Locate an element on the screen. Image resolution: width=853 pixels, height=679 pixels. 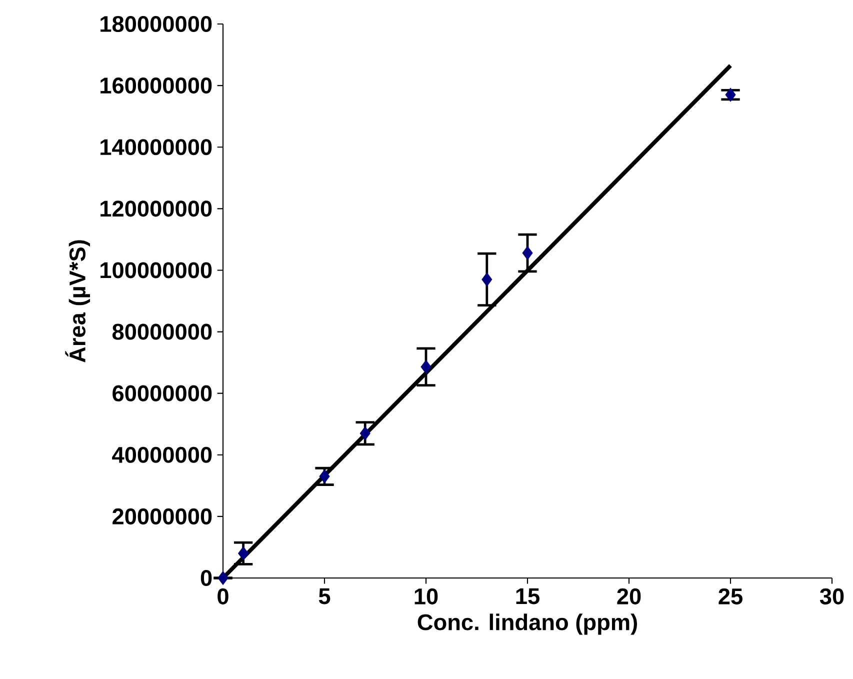
y-tick-label: 80000000 is located at coordinates (162, 332).